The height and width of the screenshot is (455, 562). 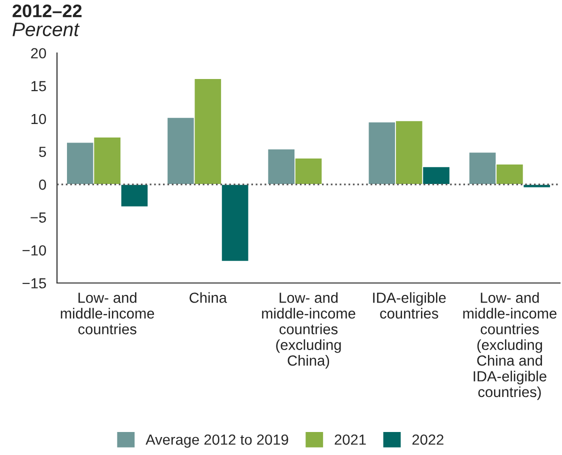 I want to click on y-tick-label: −10, so click(x=34, y=250).